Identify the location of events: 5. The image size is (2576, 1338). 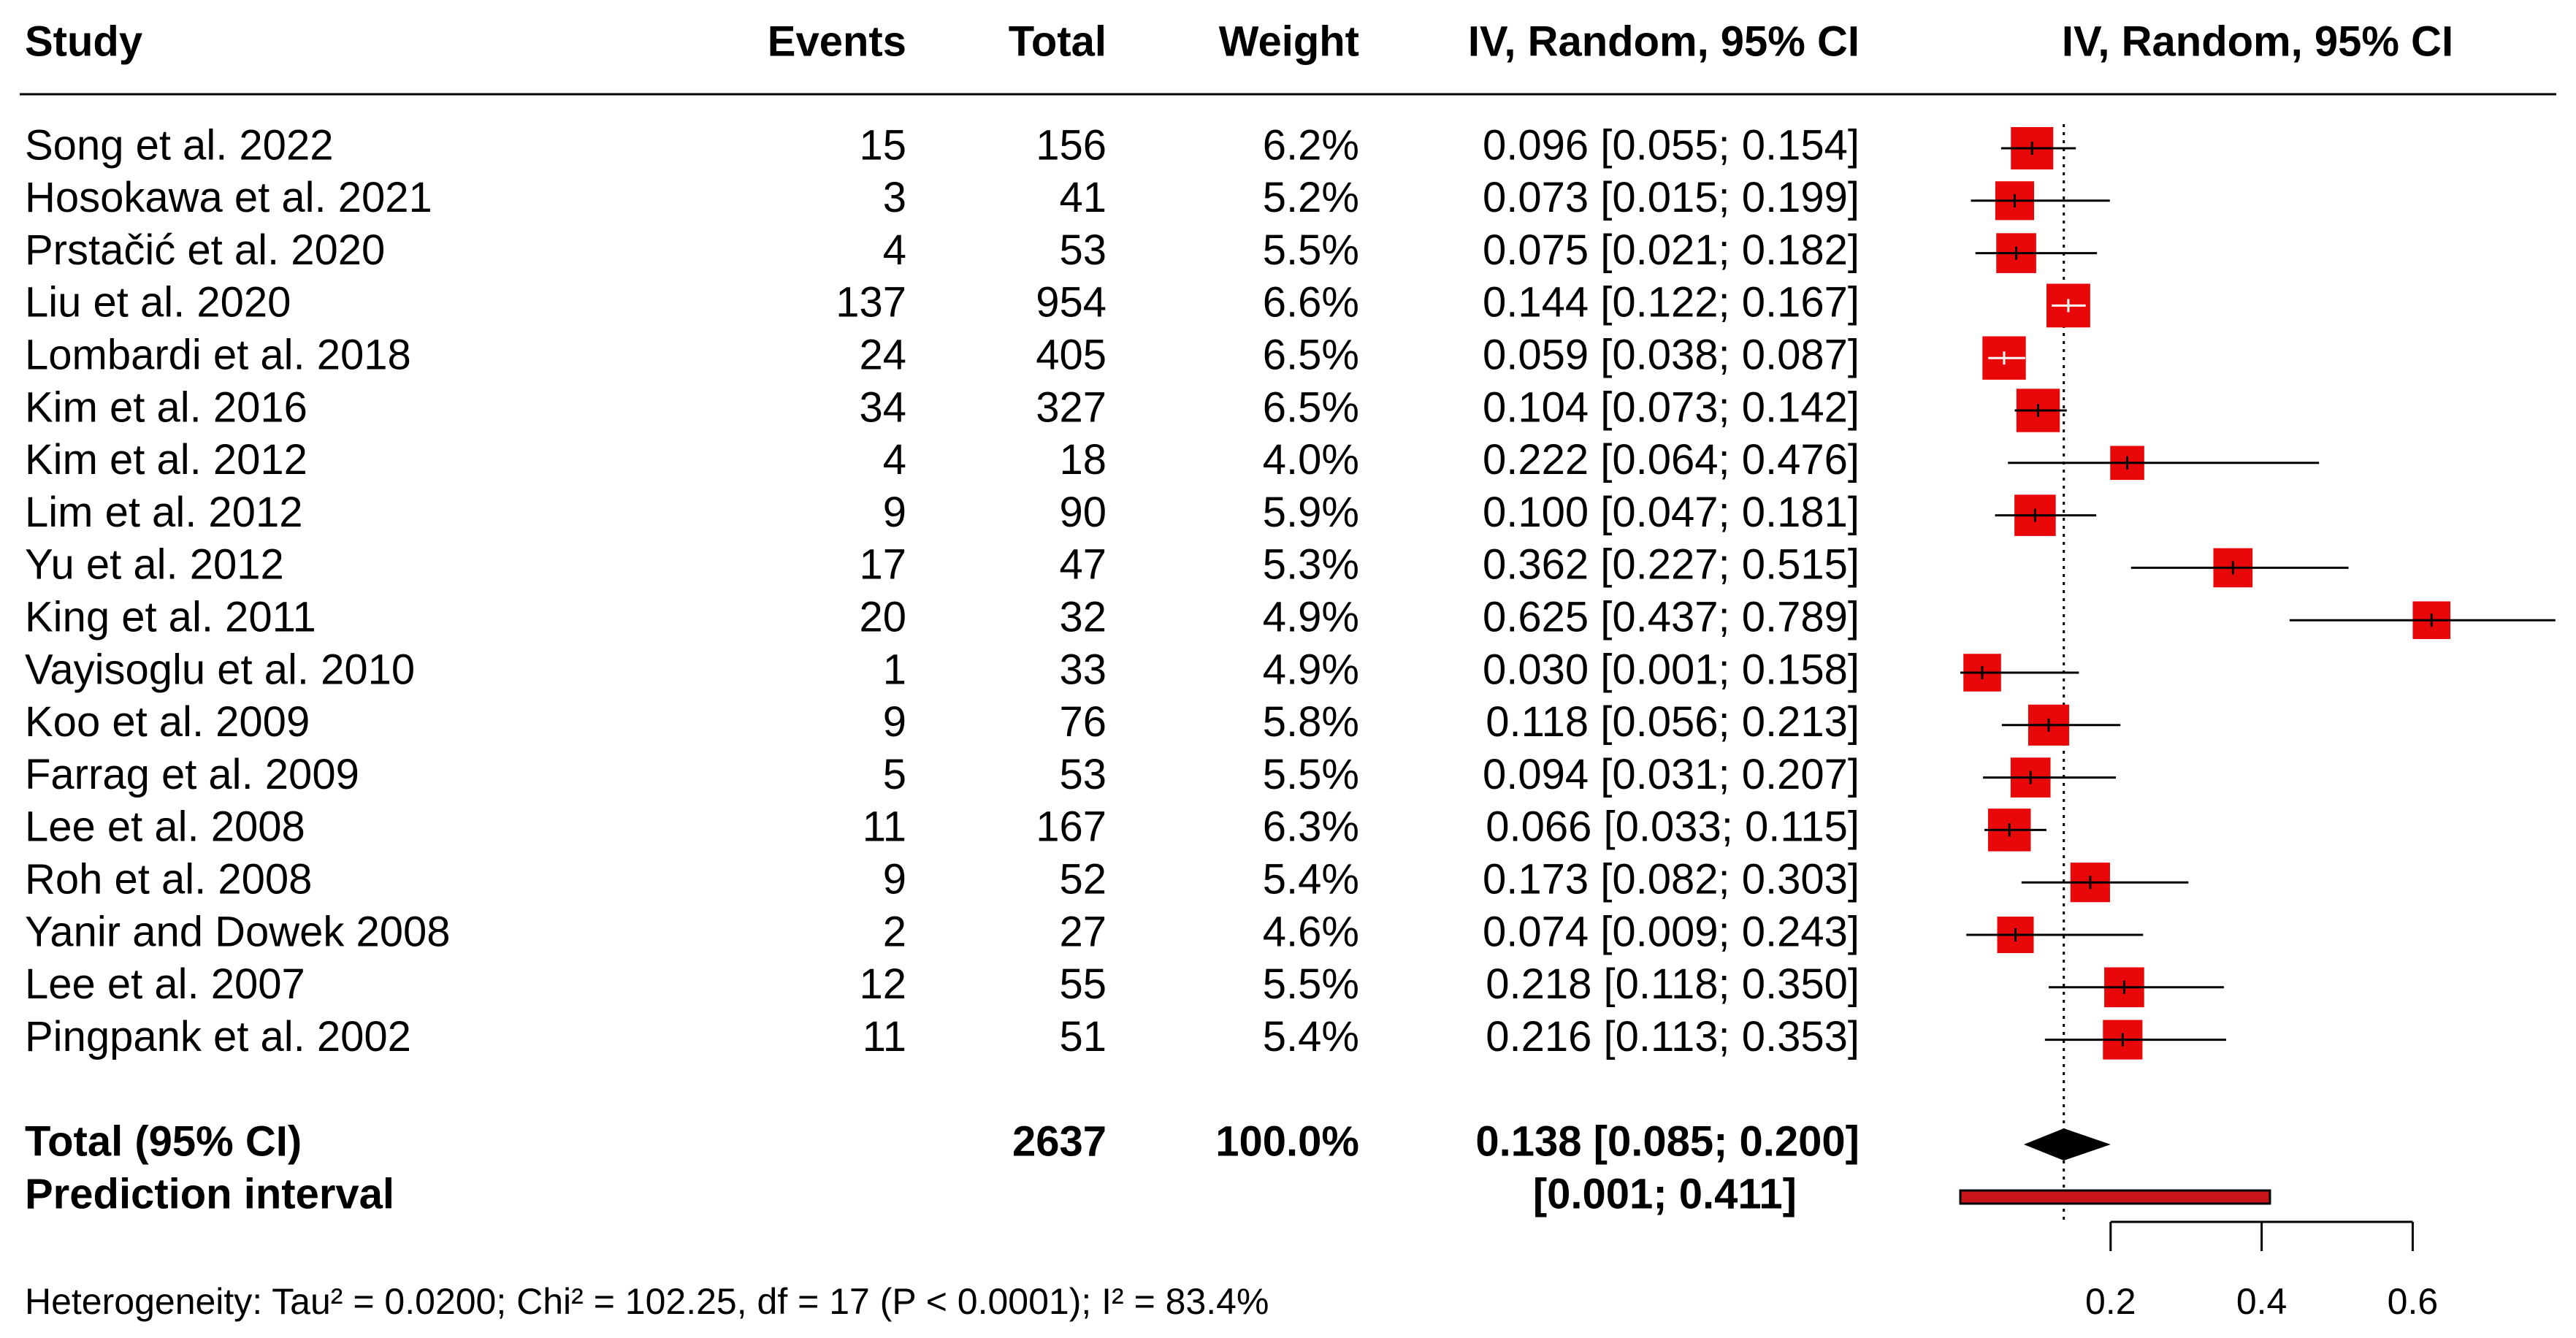
(894, 774).